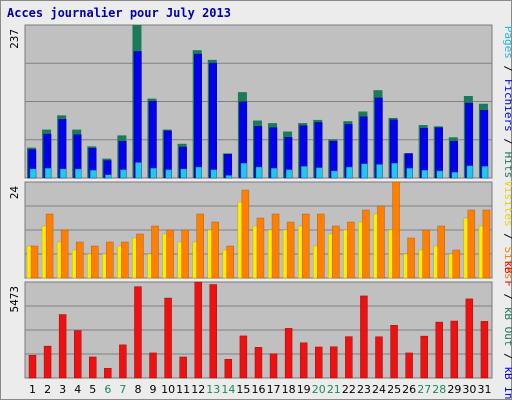 This screenshot has width=512, height=401. What do you see at coordinates (137, 389) in the screenshot?
I see `x-tick-label: 8` at bounding box center [137, 389].